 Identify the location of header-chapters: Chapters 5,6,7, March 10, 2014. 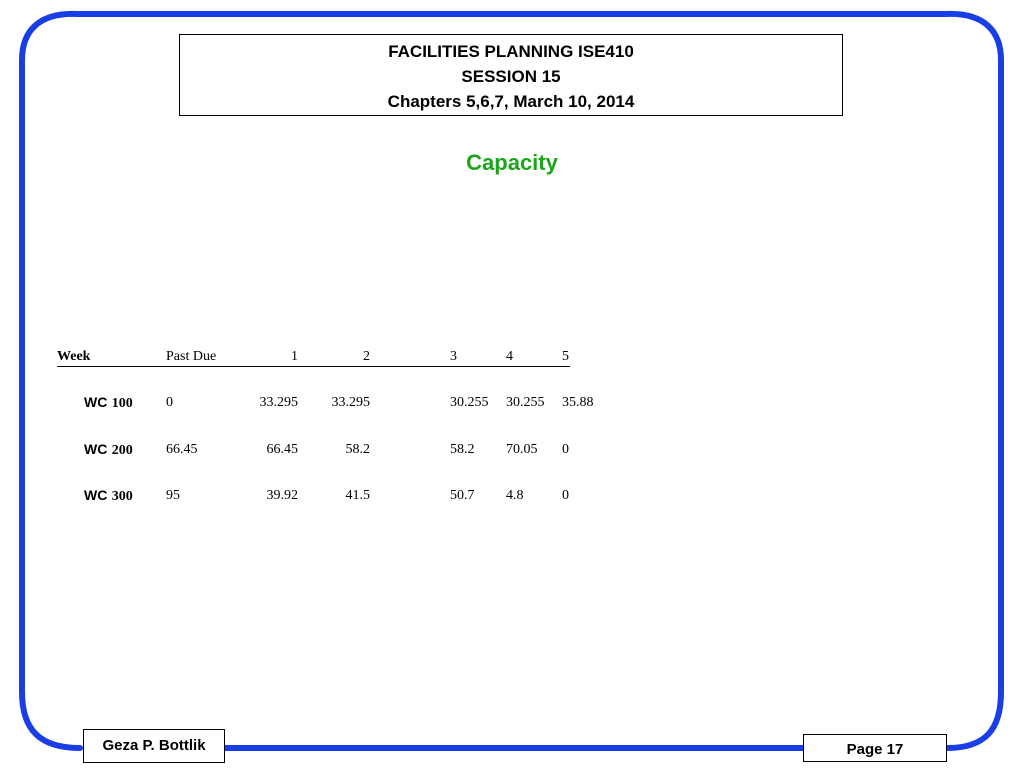
(511, 101).